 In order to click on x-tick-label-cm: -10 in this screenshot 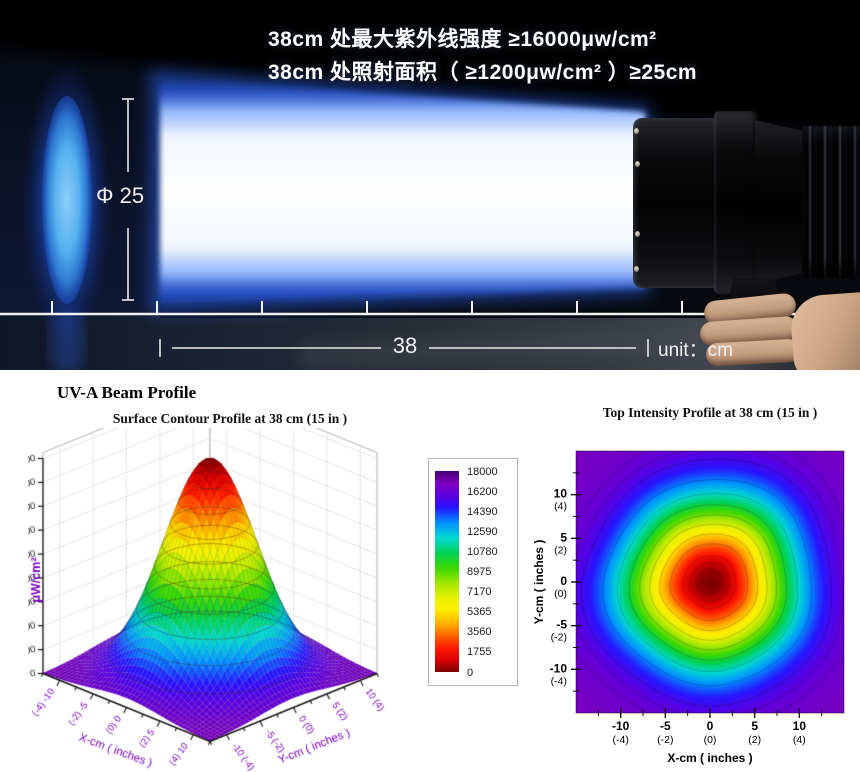, I will do `click(621, 726)`.